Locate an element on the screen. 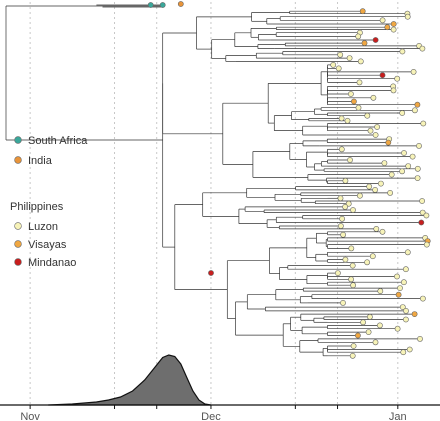 Image resolution: width=440 pixels, height=421 pixels. legend-label: Luzon is located at coordinates (43, 227).